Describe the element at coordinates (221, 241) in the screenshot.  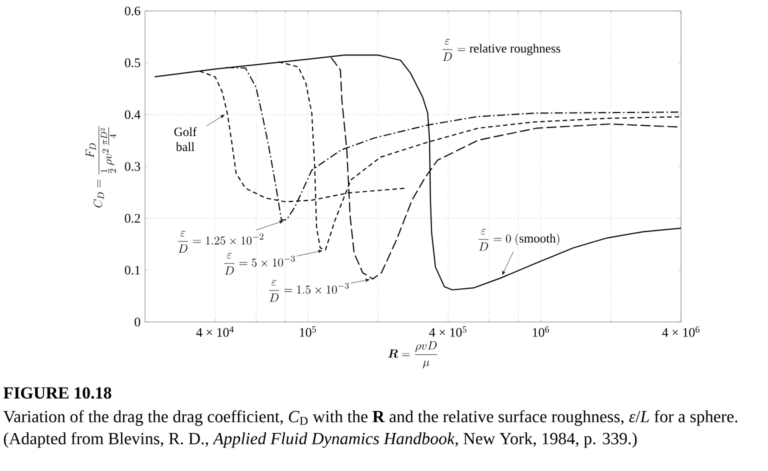
I see `annotation: $\frac{\varepsilon}{D} = 1.25 \times 10^{-2}$` at that location.